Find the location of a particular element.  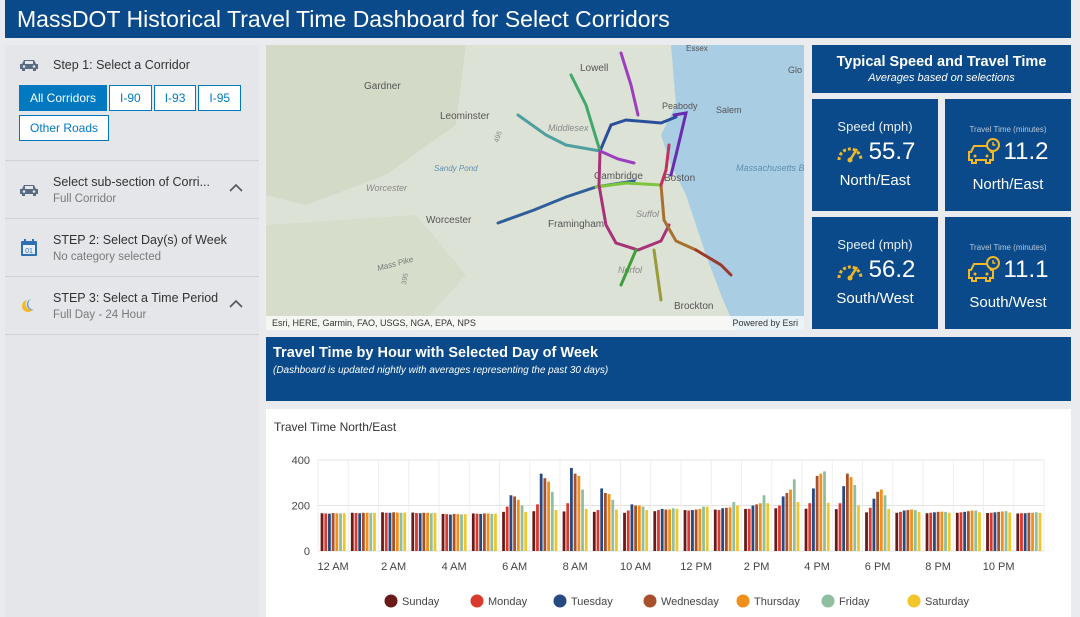

chart-bars is located at coordinates (681, 509).